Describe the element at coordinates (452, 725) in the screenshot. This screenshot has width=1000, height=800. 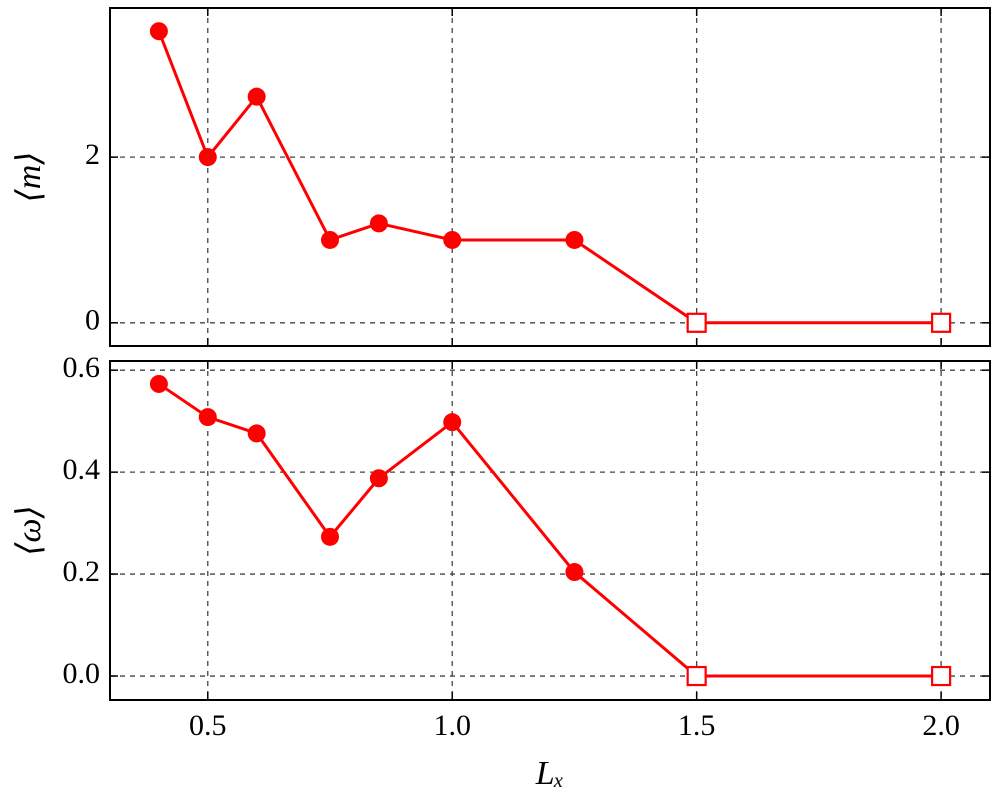
I see `x-tick-label: 1.0` at that location.